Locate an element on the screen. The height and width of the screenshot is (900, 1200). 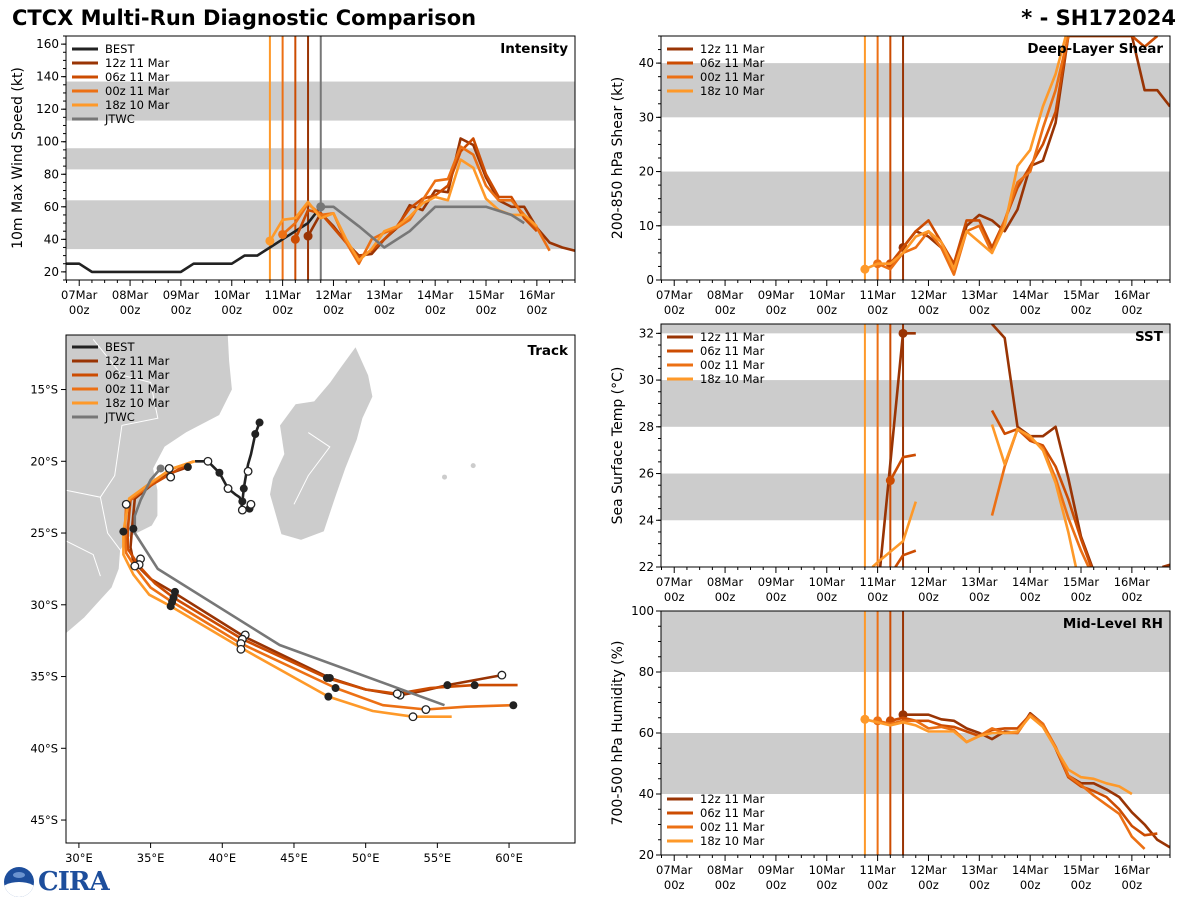
x-tick-label: 30°E is located at coordinates (79, 858).